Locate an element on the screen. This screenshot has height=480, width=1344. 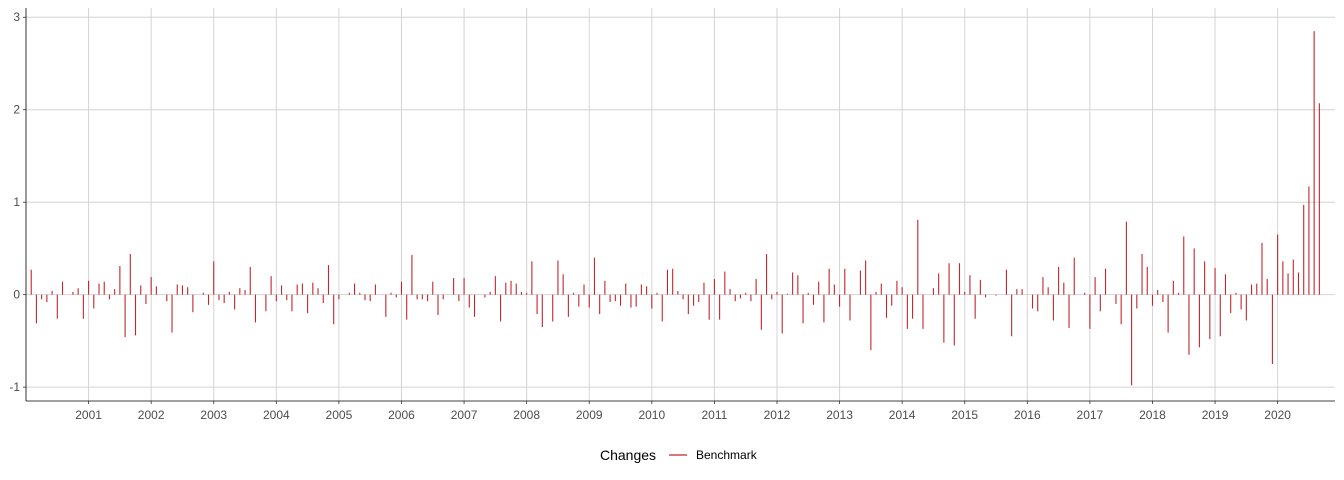
x-tick-label: 2007 is located at coordinates (464, 415).